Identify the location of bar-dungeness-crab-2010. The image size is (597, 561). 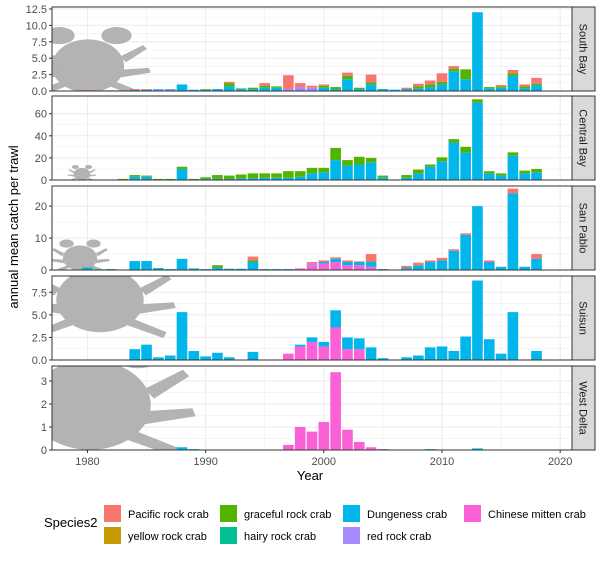
(442, 87).